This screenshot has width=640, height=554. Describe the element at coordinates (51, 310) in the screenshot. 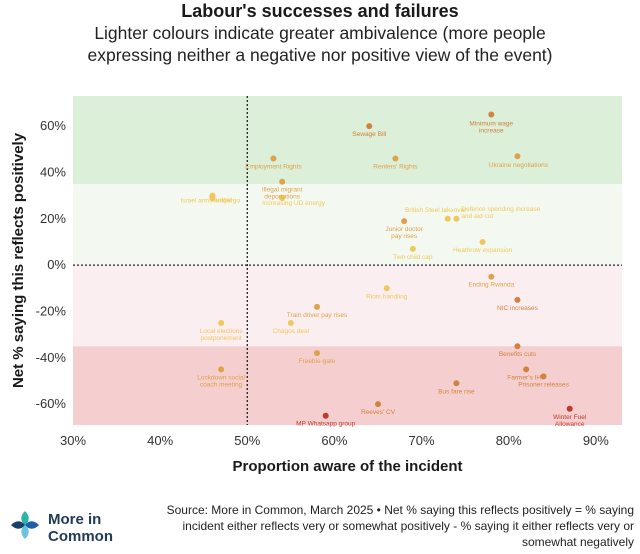

I see `y-tick-label: -20%` at that location.